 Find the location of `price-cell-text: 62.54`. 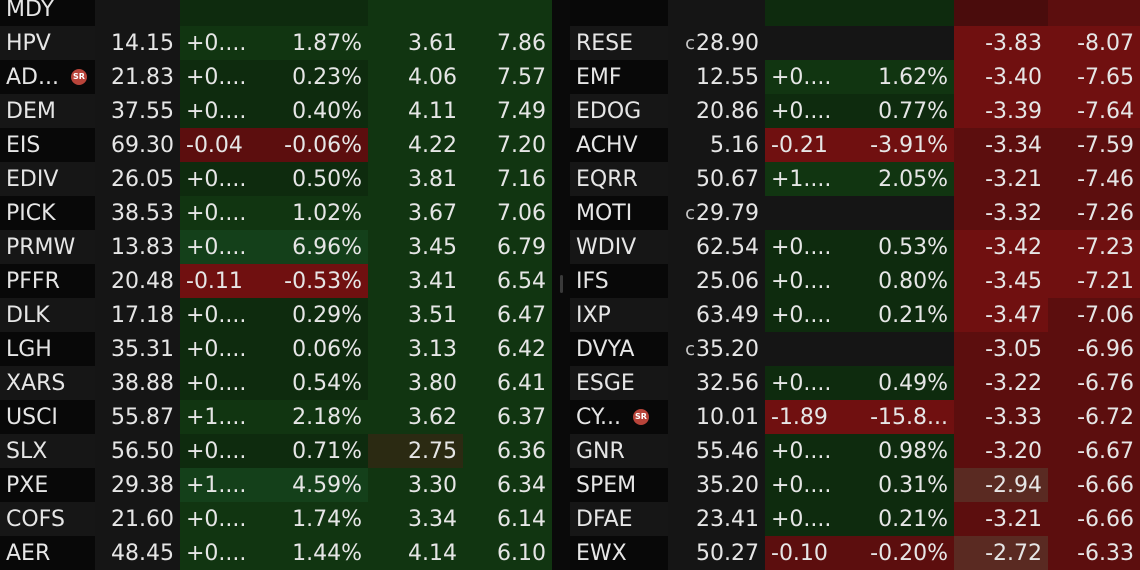

price-cell-text: 62.54 is located at coordinates (727, 247).